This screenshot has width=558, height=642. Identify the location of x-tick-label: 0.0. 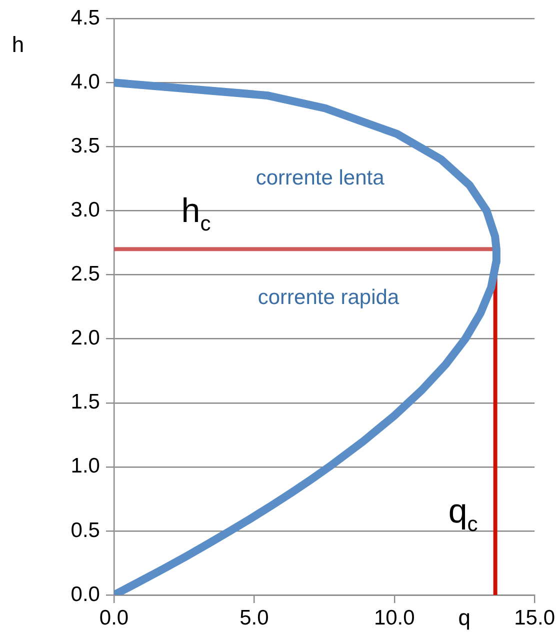
(114, 618).